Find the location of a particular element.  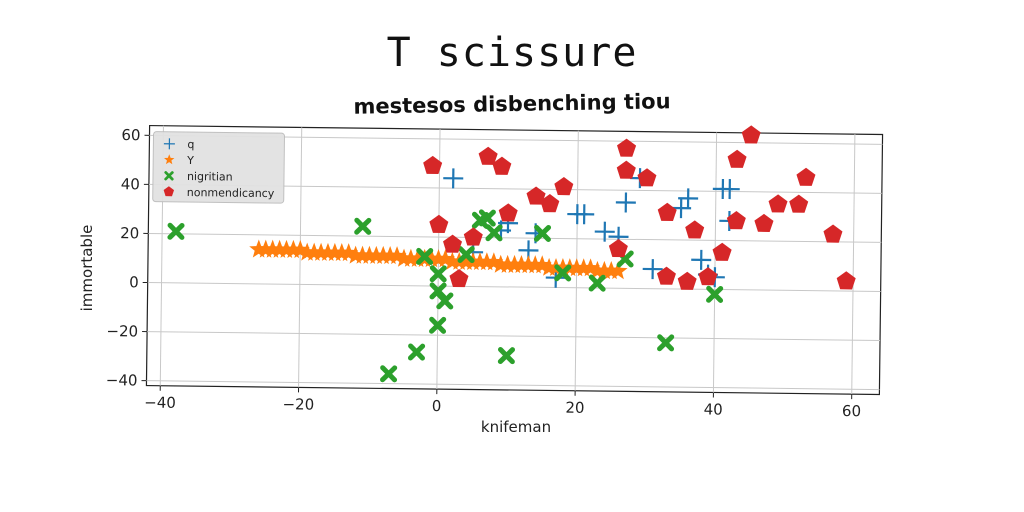

y-tick-label: 40 is located at coordinates (130, 184).